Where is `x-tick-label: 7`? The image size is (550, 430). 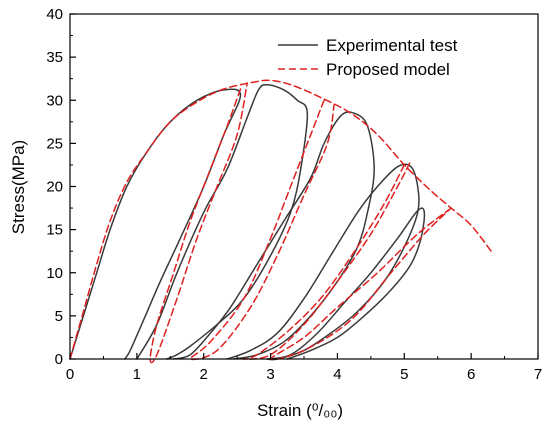
x-tick-label: 7 is located at coordinates (538, 374).